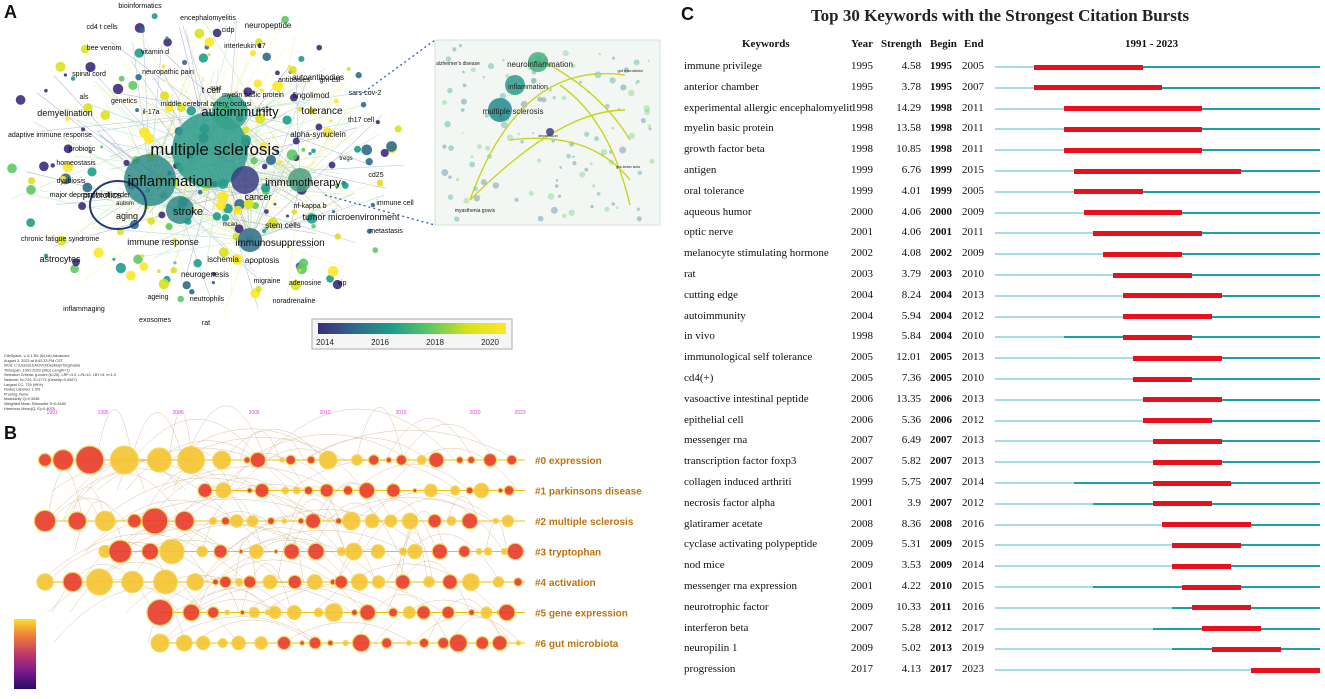 The width and height of the screenshot is (1325, 699). Describe the element at coordinates (769, 586) in the screenshot. I see `keyword-cell: messenger rna expression` at that location.